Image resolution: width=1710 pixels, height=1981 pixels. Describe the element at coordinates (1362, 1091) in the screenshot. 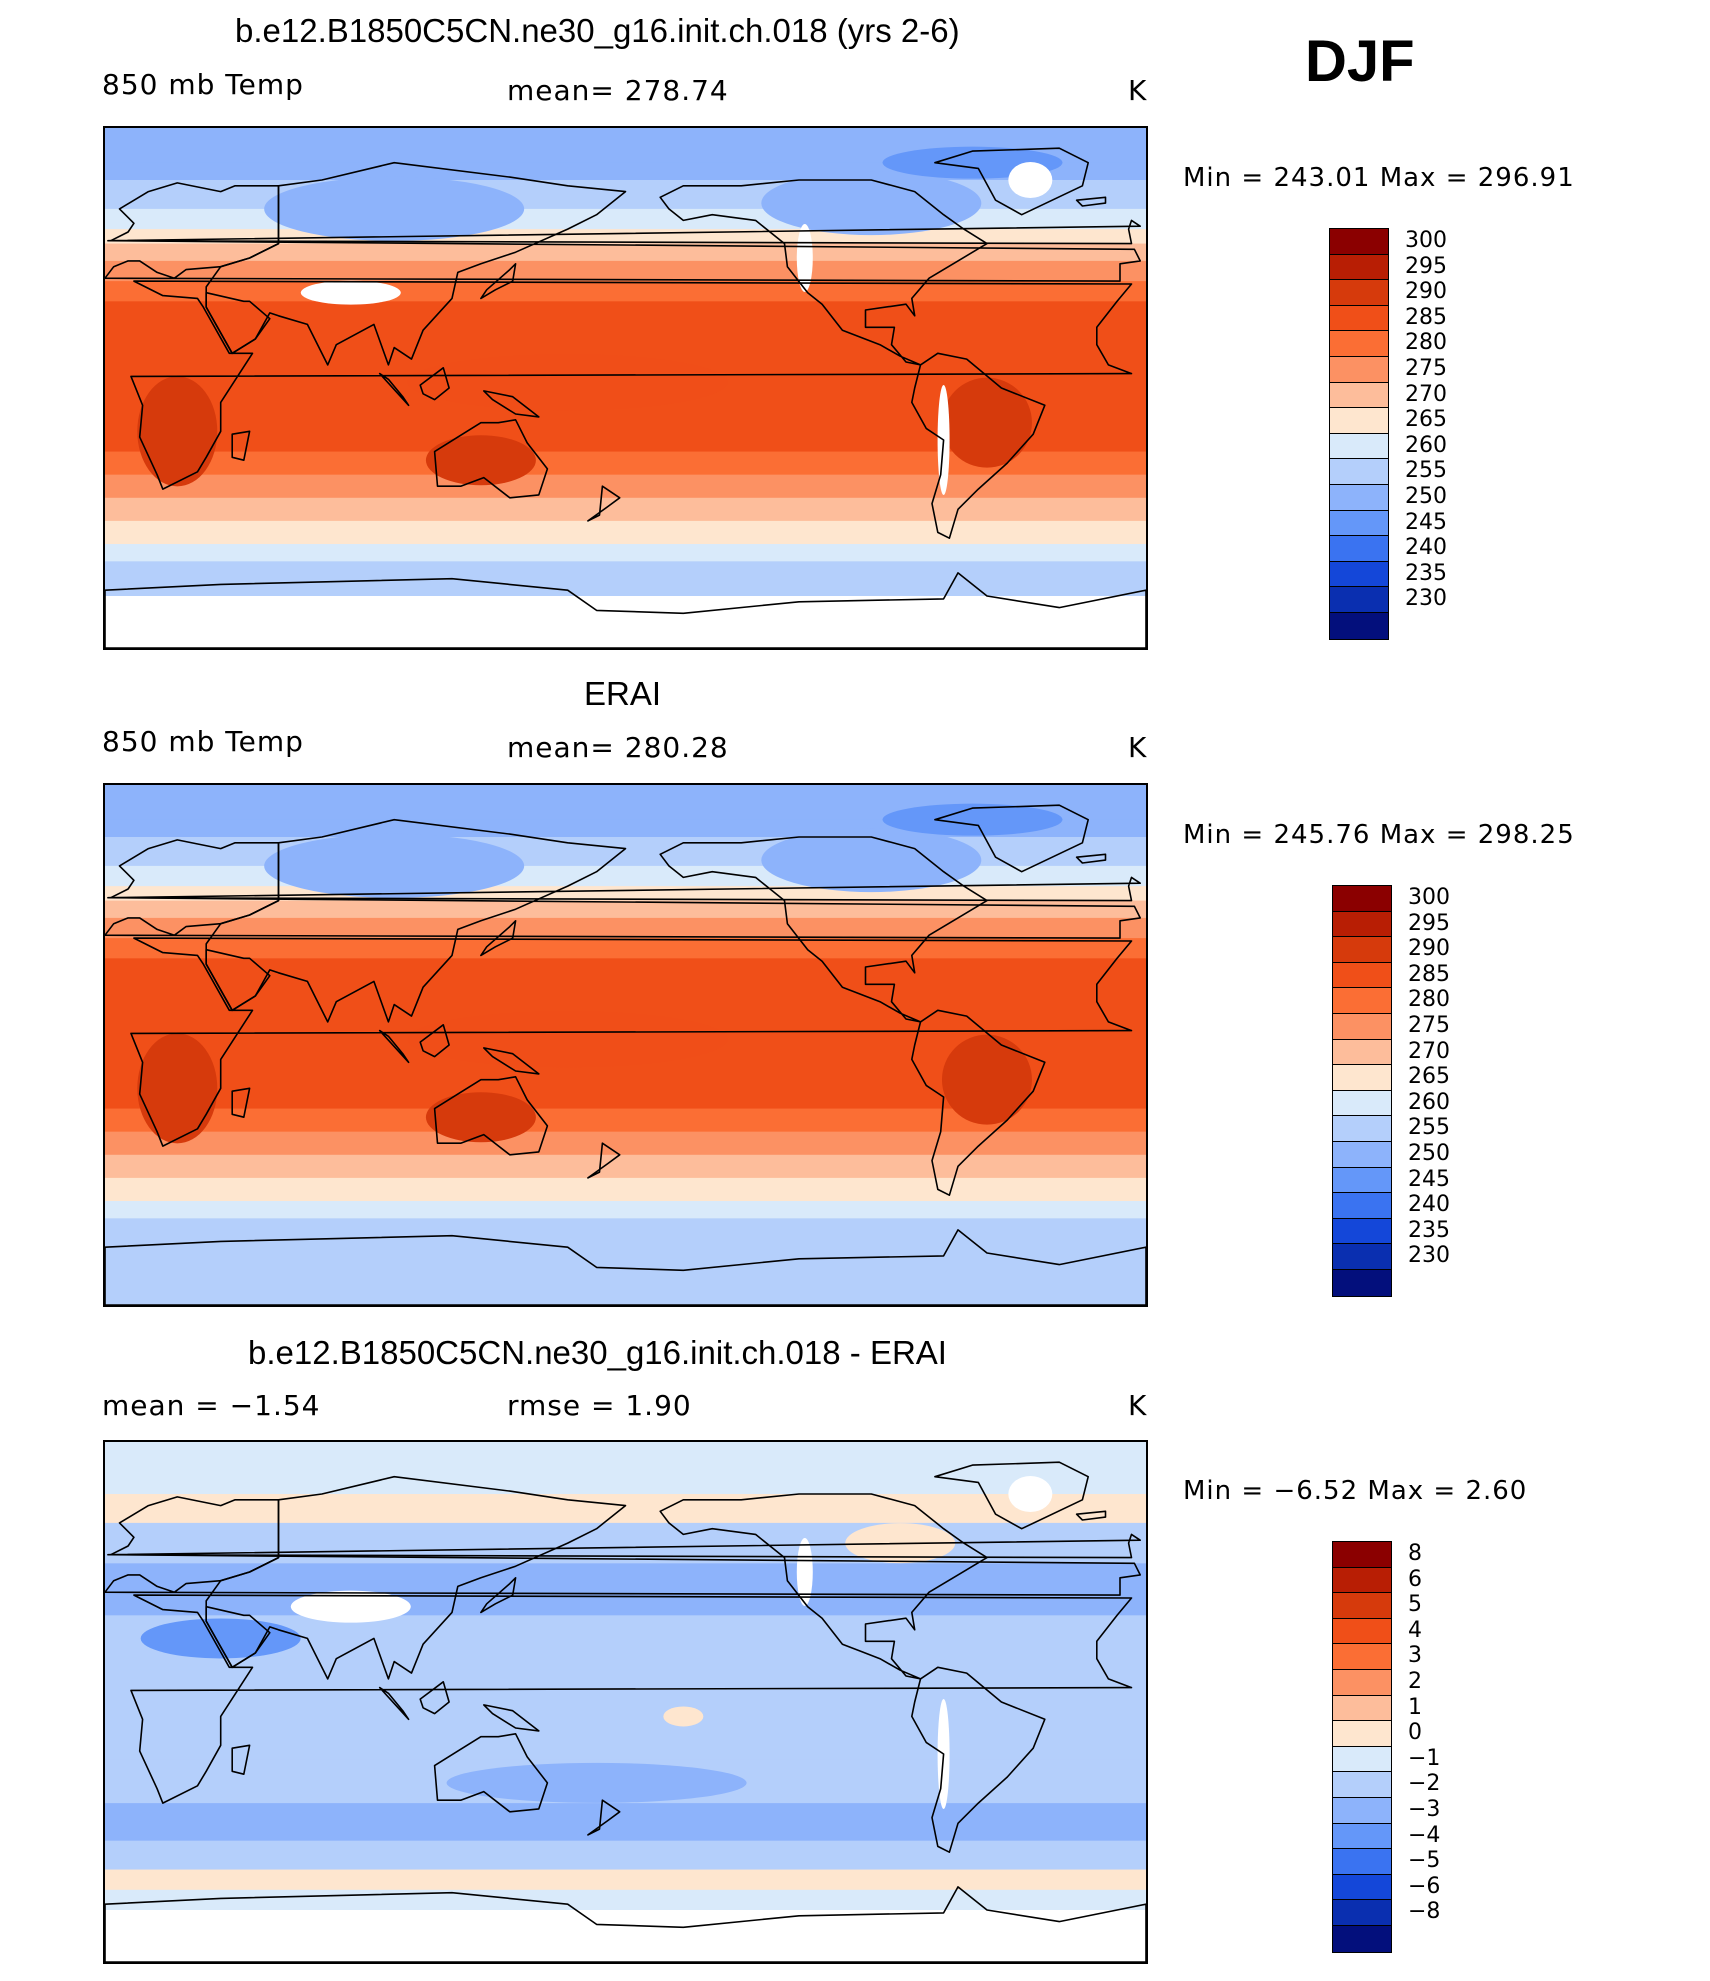

I see `panel-2-colorbar` at that location.